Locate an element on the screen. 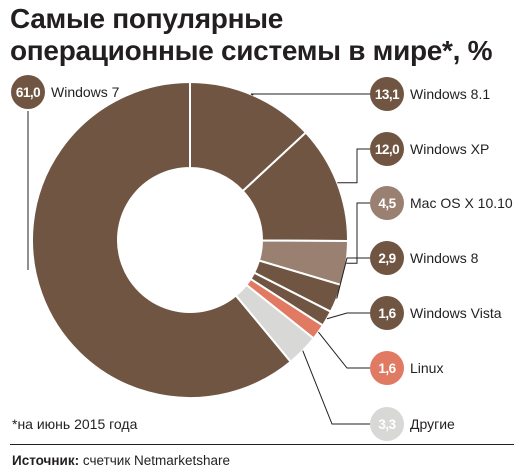  divider is located at coordinates (262, 444).